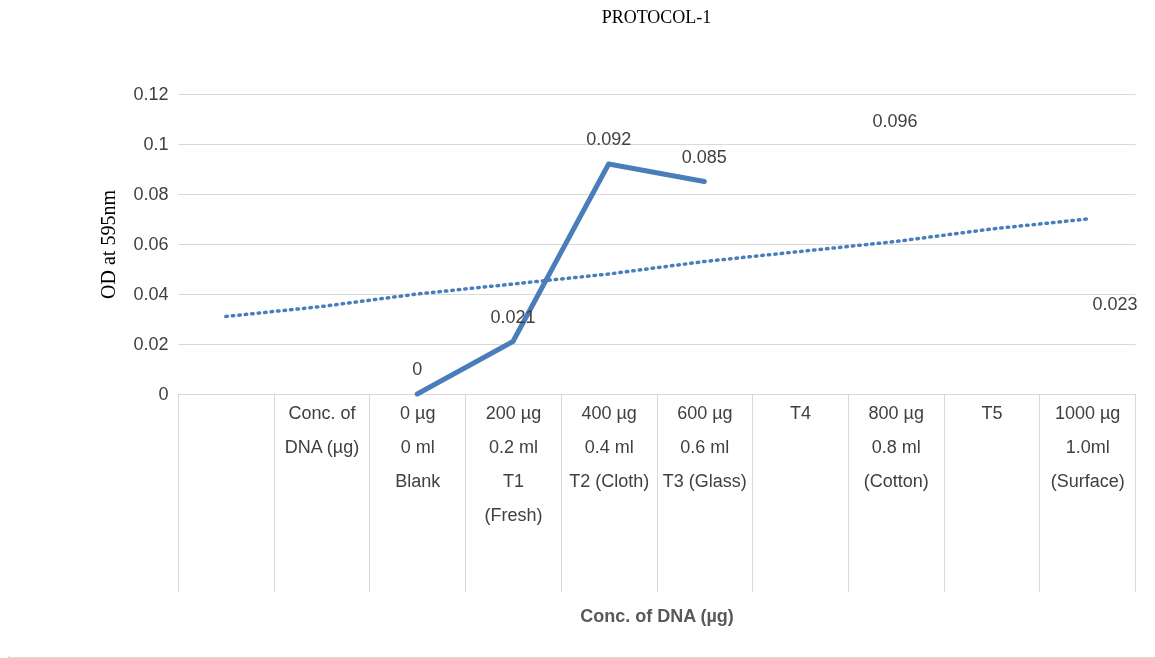 The height and width of the screenshot is (658, 1155). What do you see at coordinates (609, 446) in the screenshot?
I see `x-tick-label: 400 µg 0.4 ml T2 (Cloth)` at bounding box center [609, 446].